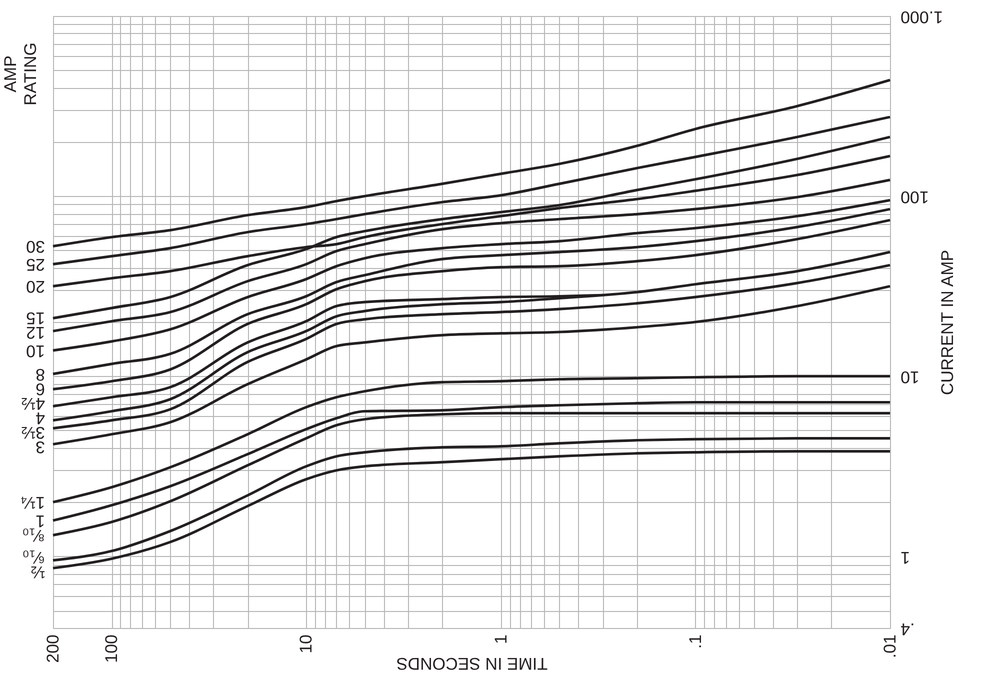  Describe the element at coordinates (472, 663) in the screenshot. I see `x-axis-title: TIME IN SECONDS` at that location.